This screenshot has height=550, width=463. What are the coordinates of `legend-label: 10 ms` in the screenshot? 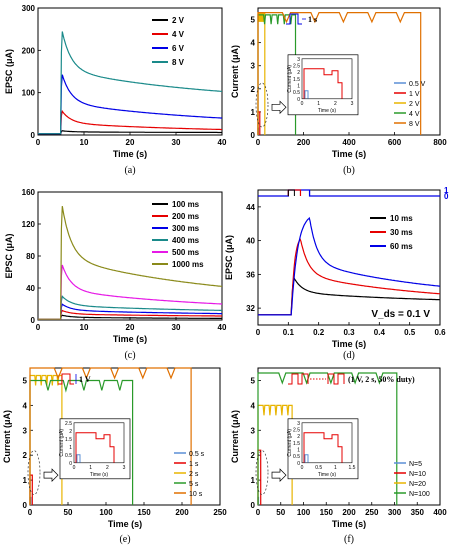 It's located at (401, 218).